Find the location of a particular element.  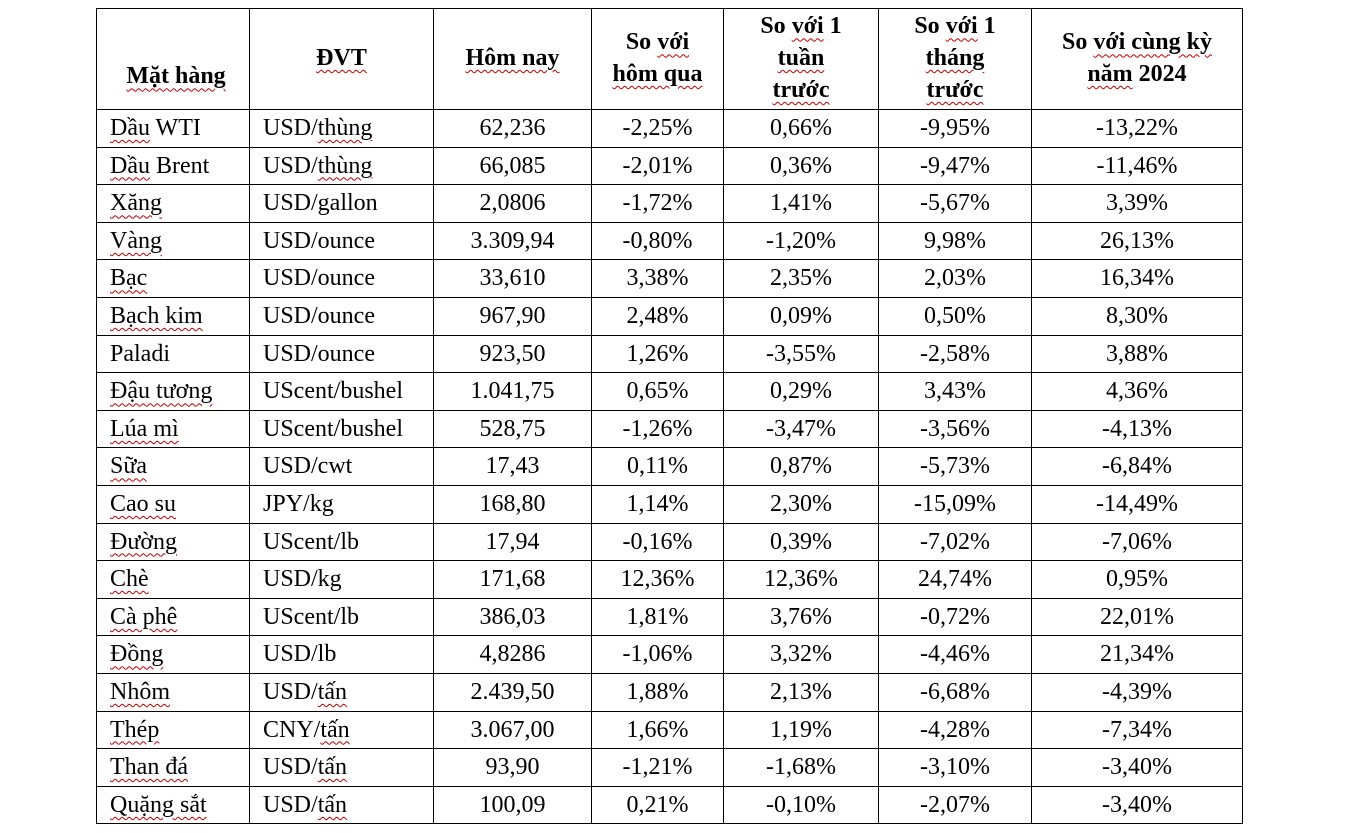

spellcheck-flagged-text: Mặt hàng is located at coordinates (176, 76).